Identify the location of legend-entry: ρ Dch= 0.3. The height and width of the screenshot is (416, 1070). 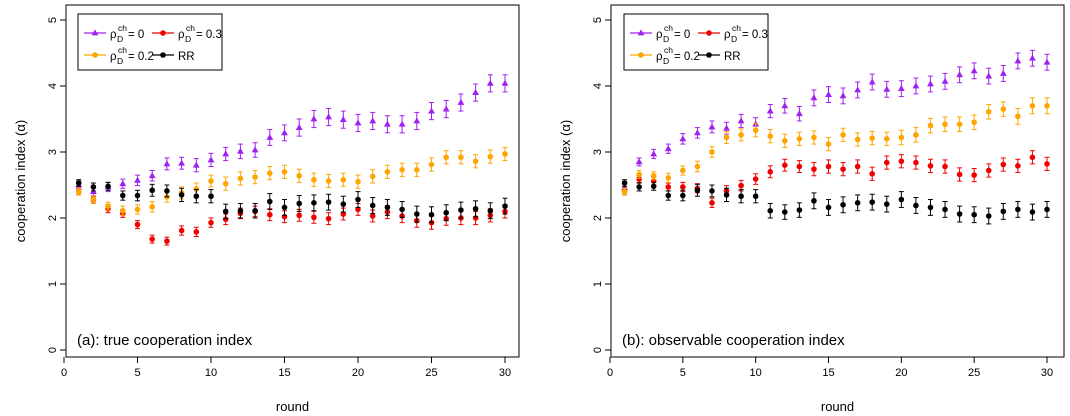
(187, 33).